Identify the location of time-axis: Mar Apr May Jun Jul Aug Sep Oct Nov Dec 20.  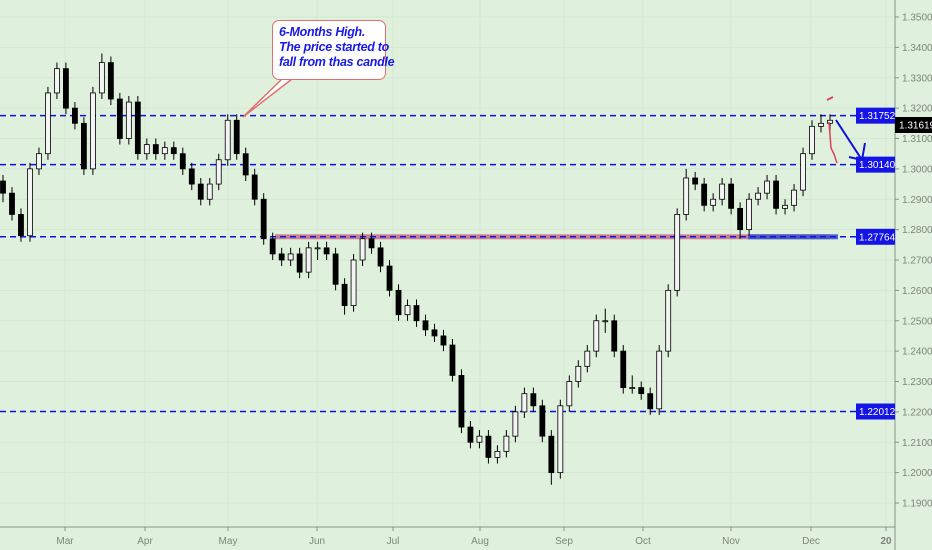
(474, 537).